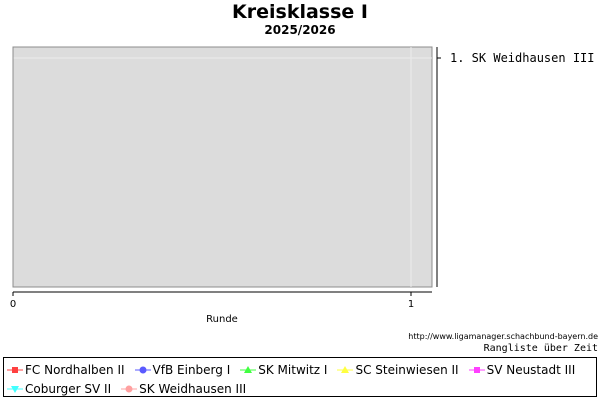 This screenshot has height=400, width=600. I want to click on rank-label: 1. SK Weidhausen III, so click(522, 58).